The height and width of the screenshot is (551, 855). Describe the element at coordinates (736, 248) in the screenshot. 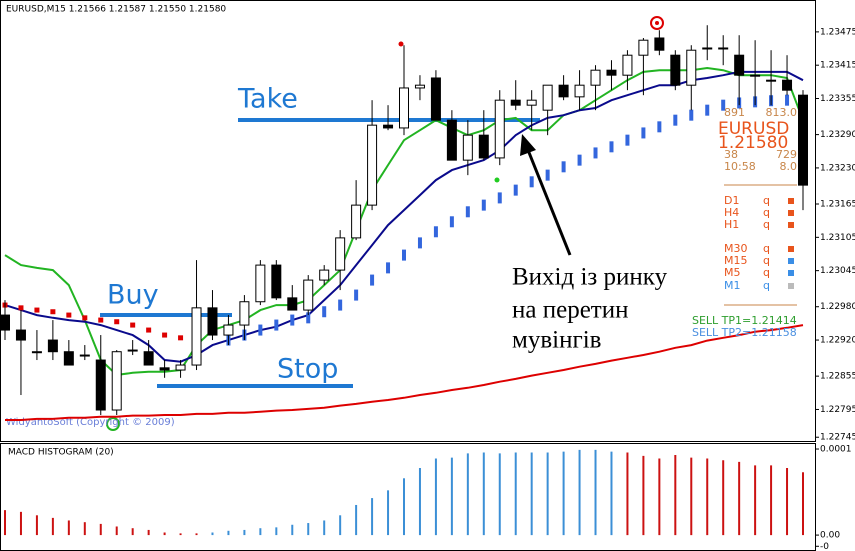

I see `timeframe: M30` at that location.